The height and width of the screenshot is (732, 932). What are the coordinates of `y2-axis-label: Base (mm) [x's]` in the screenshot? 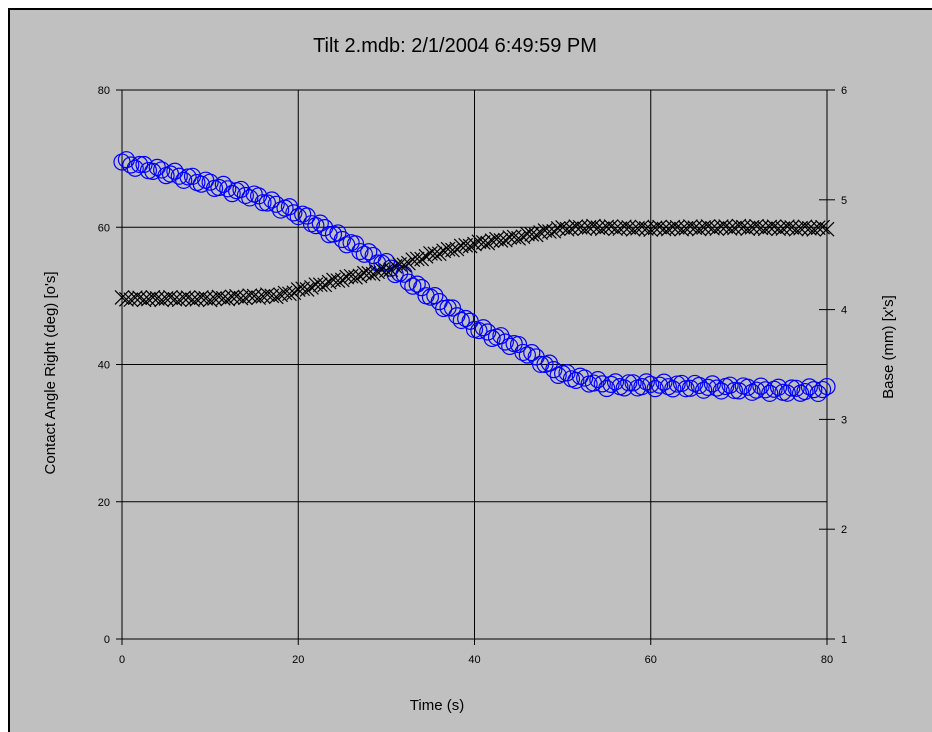 It's located at (888, 347).